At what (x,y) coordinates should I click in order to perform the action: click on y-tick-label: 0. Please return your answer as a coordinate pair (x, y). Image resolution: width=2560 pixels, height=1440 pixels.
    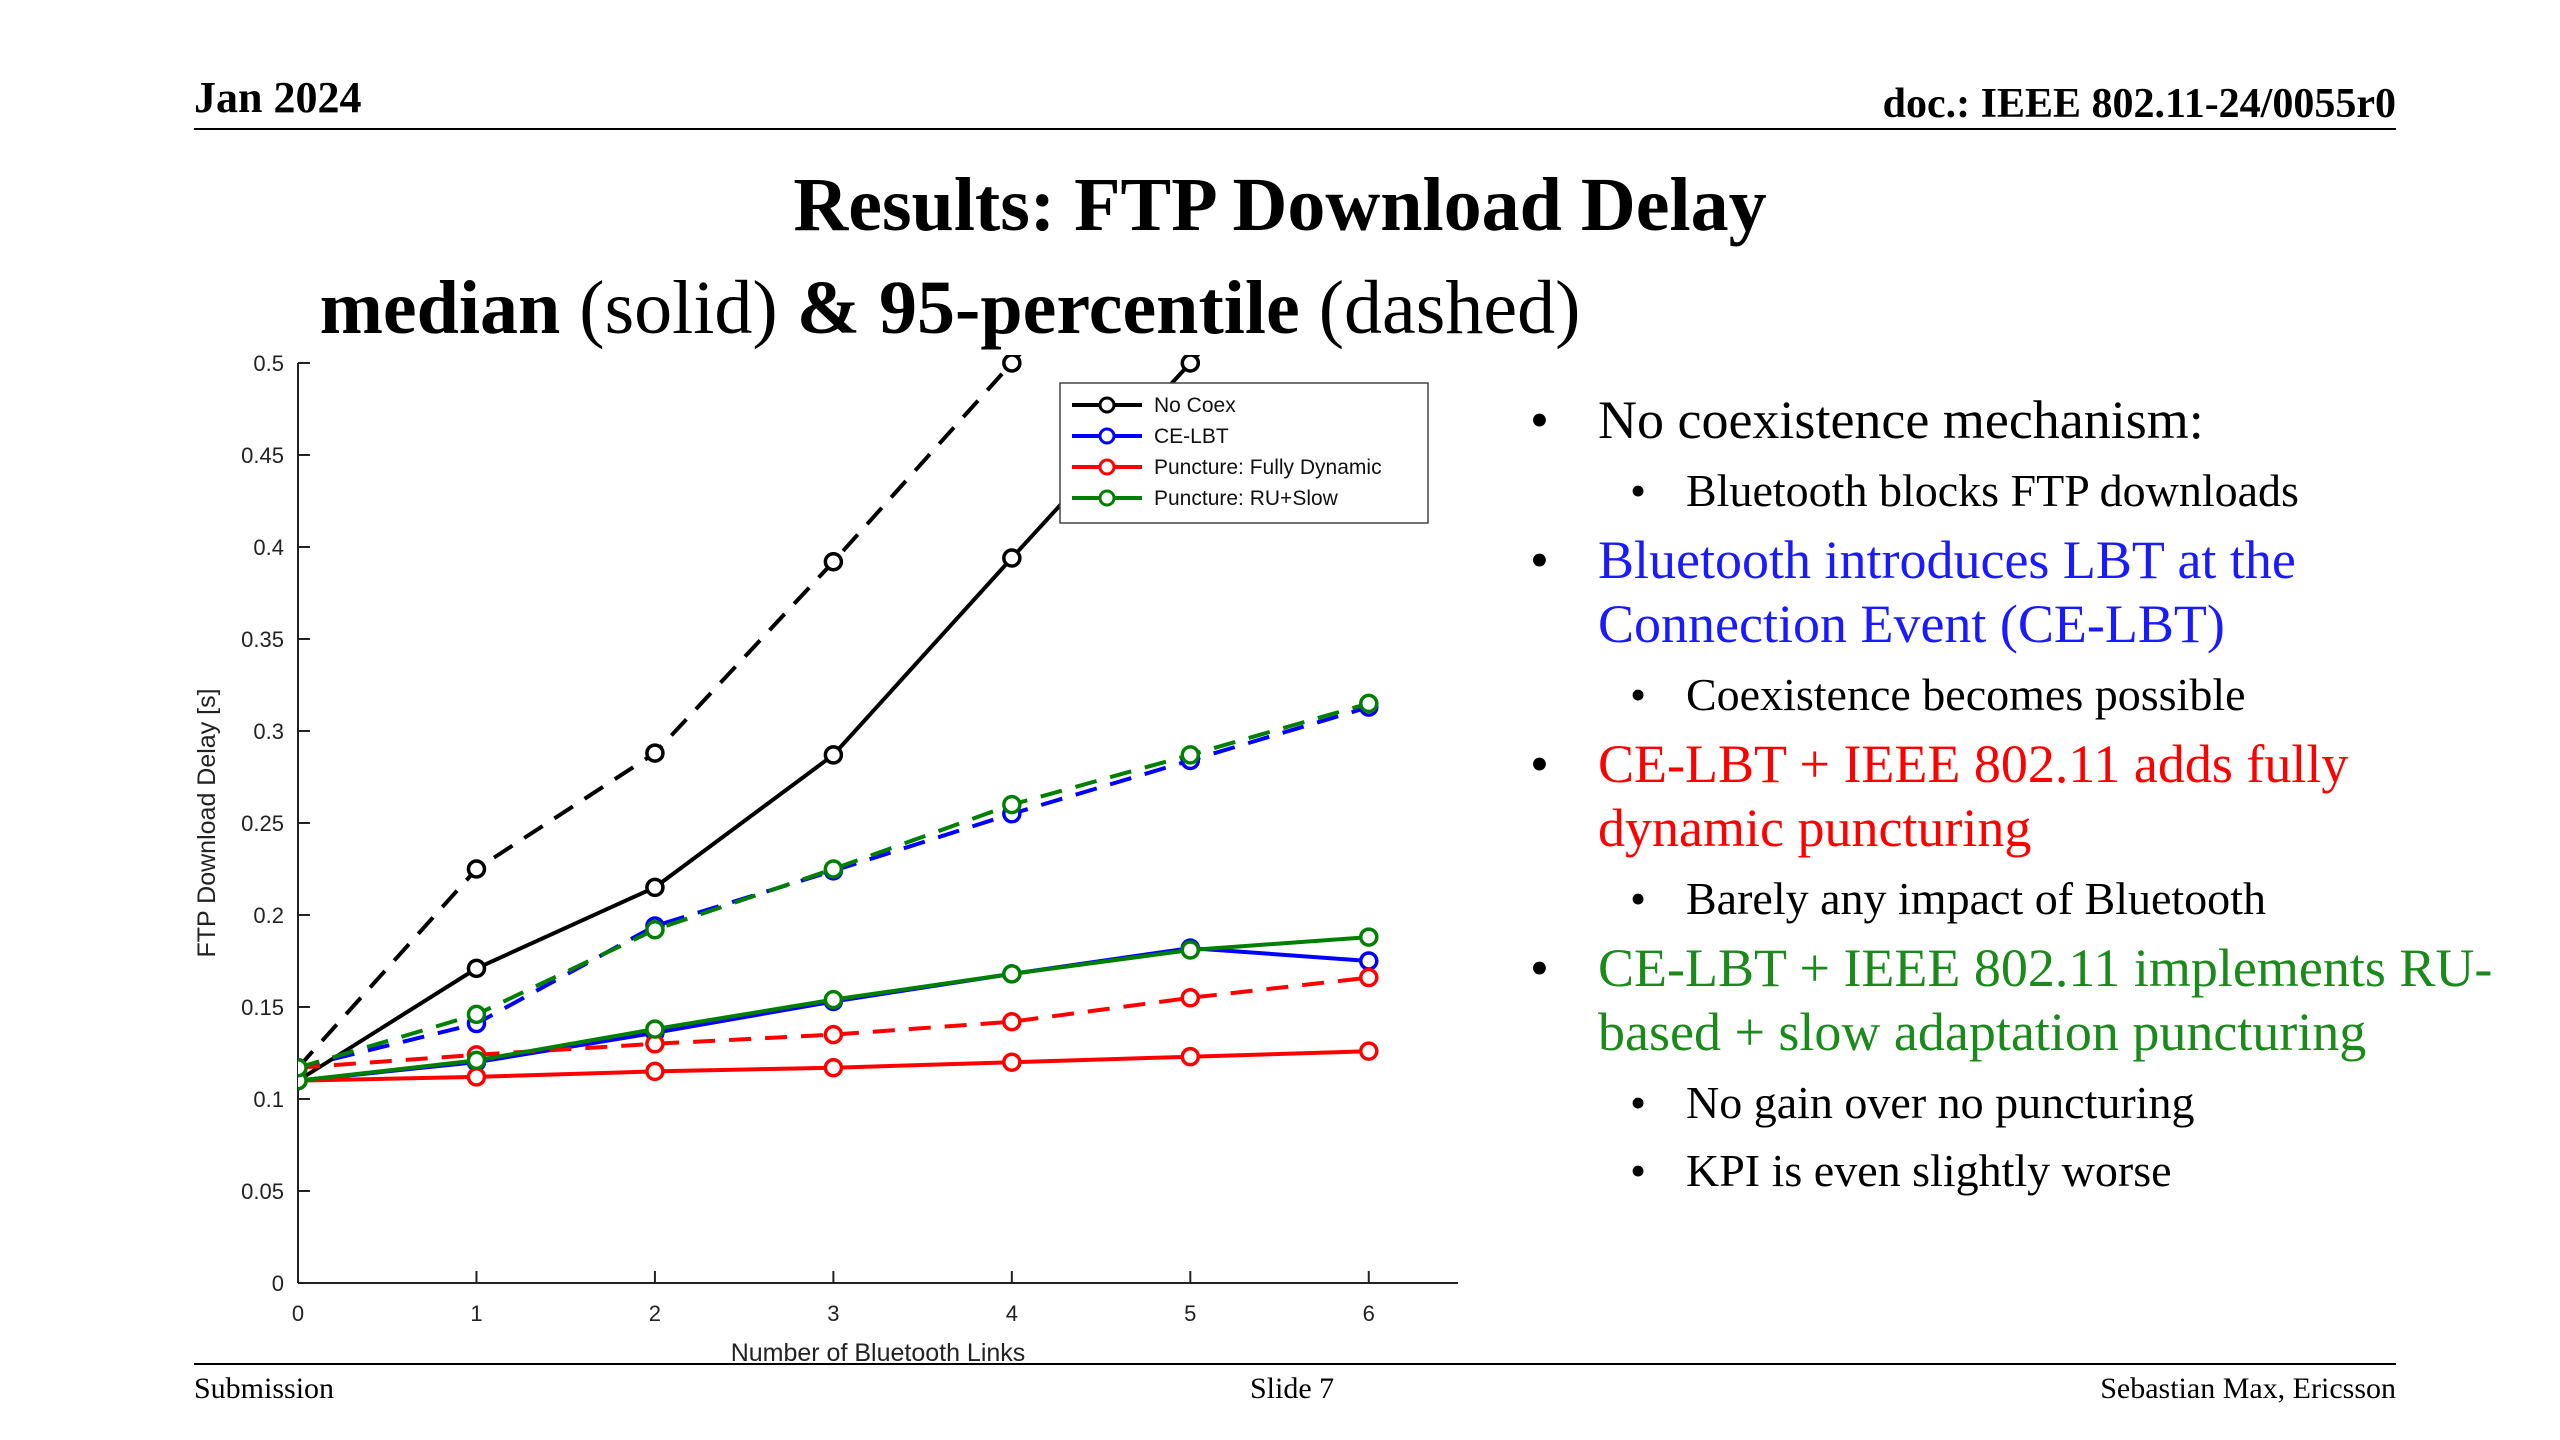
    Looking at the image, I should click on (278, 1283).